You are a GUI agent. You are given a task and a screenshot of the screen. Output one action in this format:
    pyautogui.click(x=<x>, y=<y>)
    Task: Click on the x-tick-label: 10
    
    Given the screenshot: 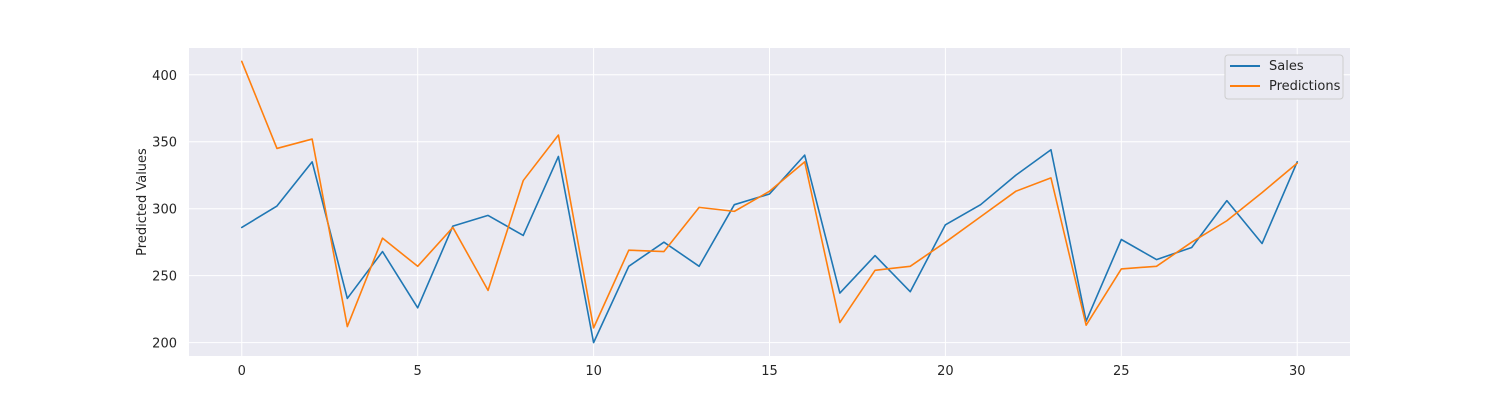 What is the action you would take?
    pyautogui.click(x=593, y=371)
    